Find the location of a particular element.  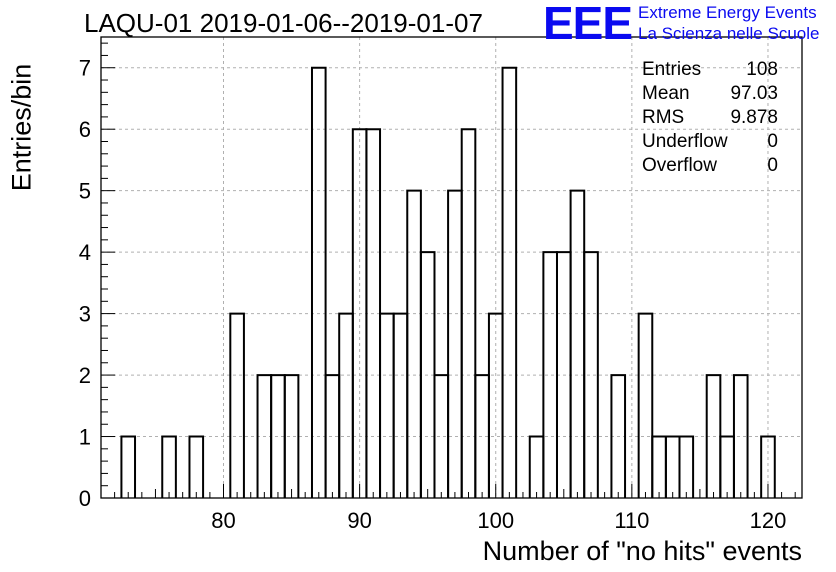

stats-value: 108 is located at coordinates (762, 69).